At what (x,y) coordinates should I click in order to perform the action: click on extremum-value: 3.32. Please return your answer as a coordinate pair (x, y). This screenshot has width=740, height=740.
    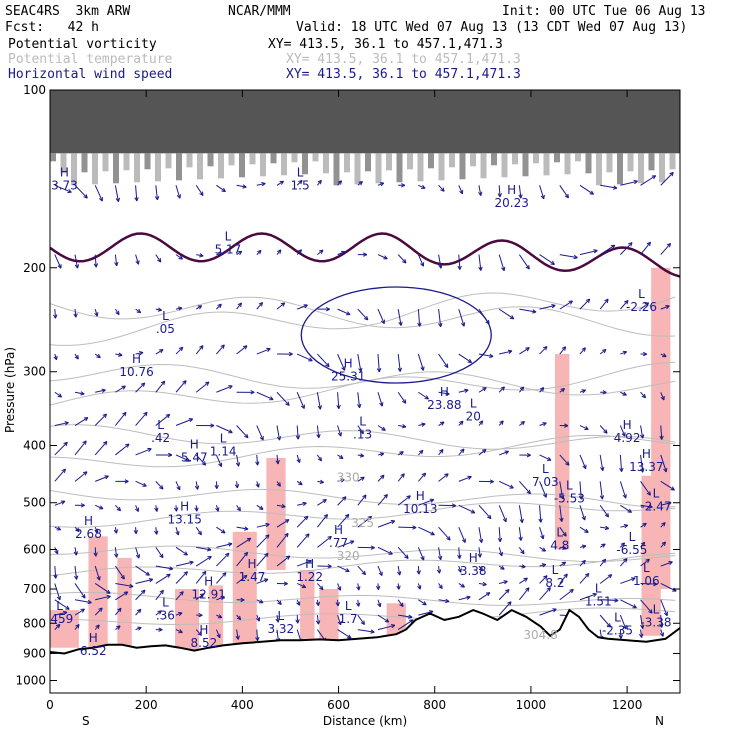
    Looking at the image, I should click on (280, 629).